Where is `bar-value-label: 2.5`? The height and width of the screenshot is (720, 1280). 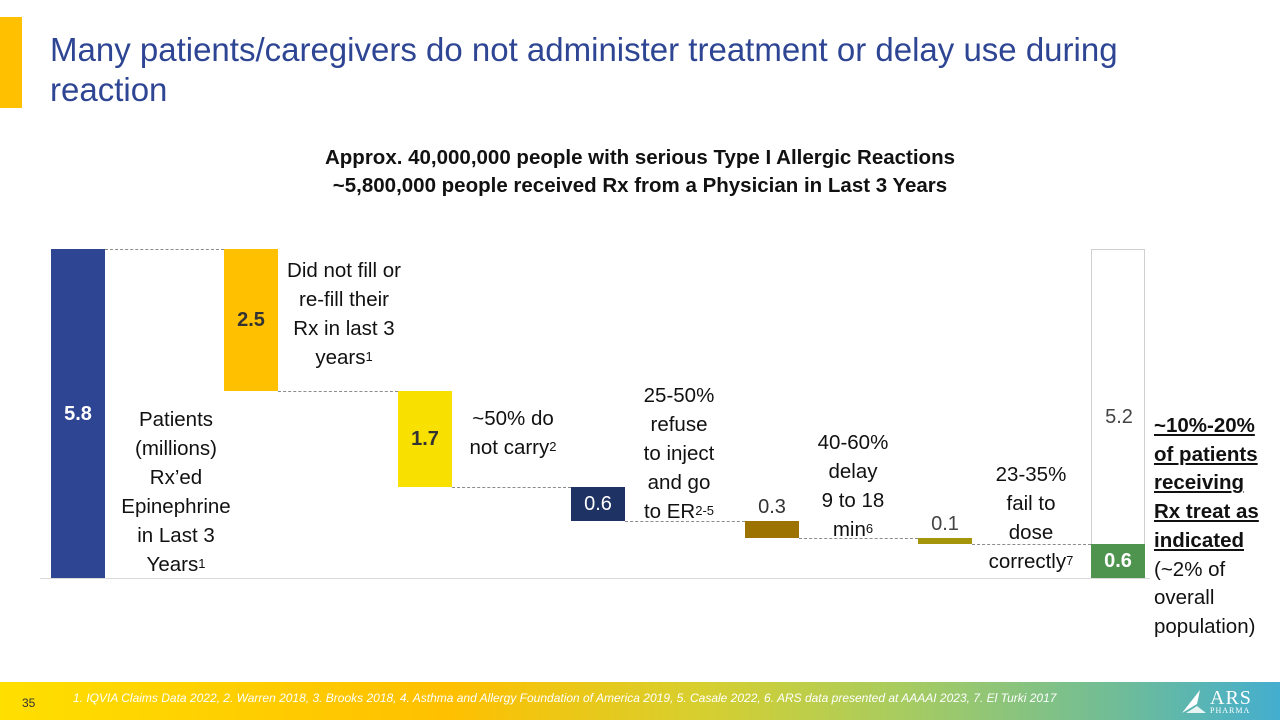
bar-value-label: 2.5 is located at coordinates (251, 319).